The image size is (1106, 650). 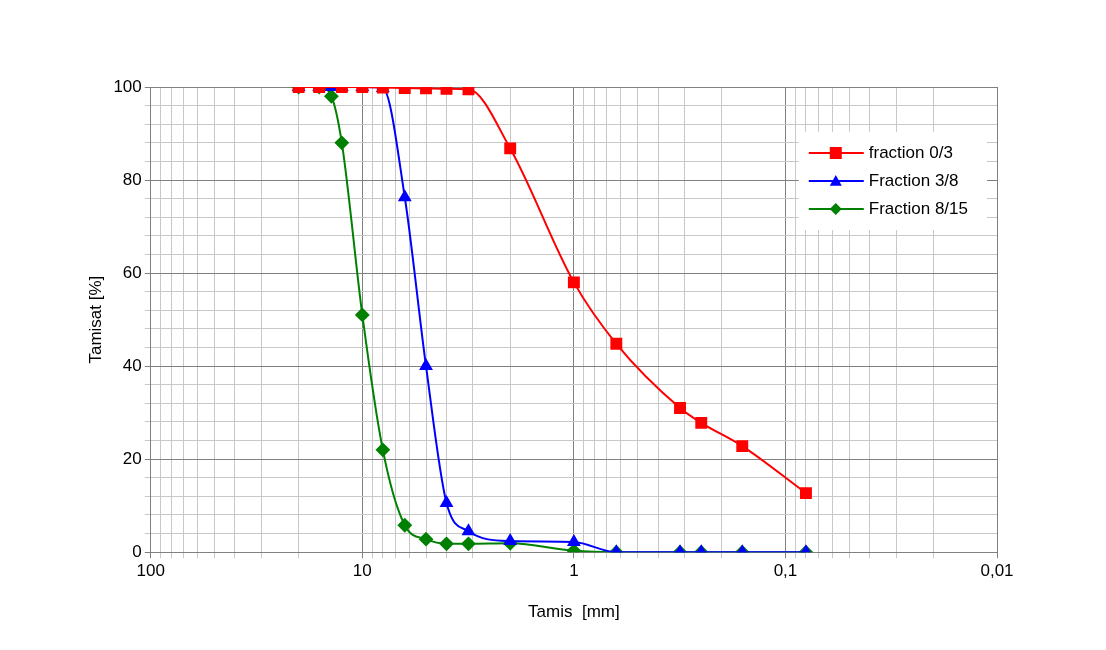 I want to click on legend-label: Fraction 8/15, so click(x=918, y=208).